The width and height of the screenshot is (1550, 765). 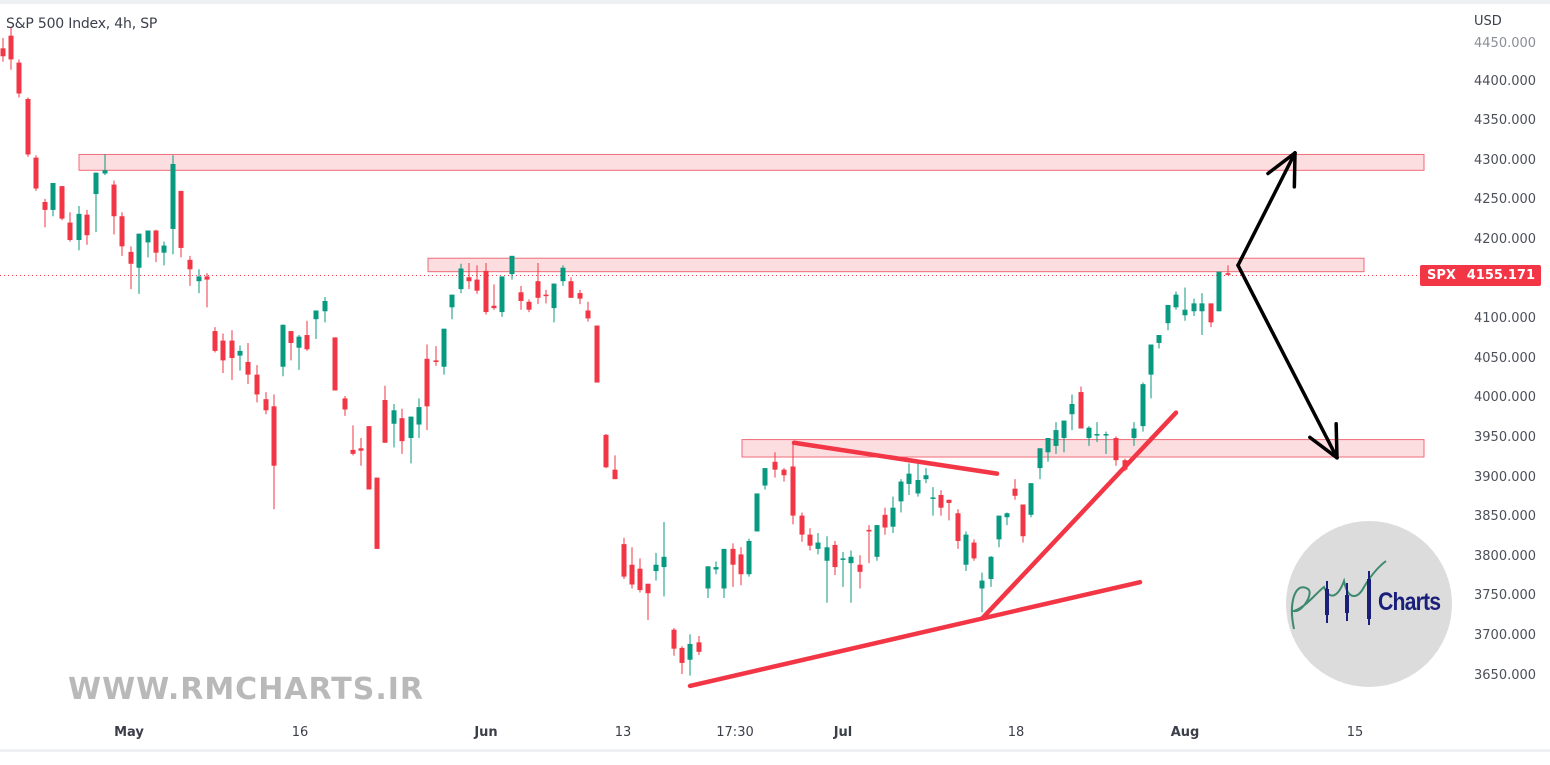 What do you see at coordinates (1505, 239) in the screenshot?
I see `price-tick-label: 4200.000` at bounding box center [1505, 239].